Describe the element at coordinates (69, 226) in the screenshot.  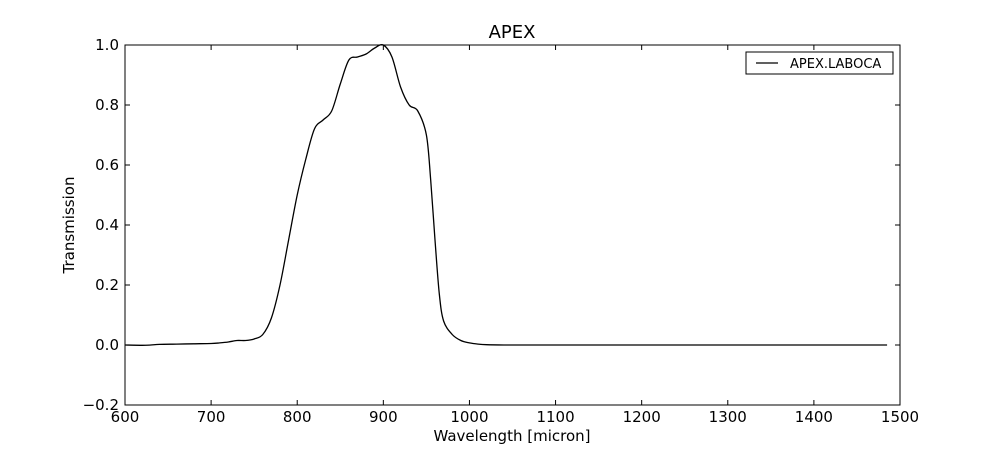
I see `y-axis-label: Transmission` at that location.